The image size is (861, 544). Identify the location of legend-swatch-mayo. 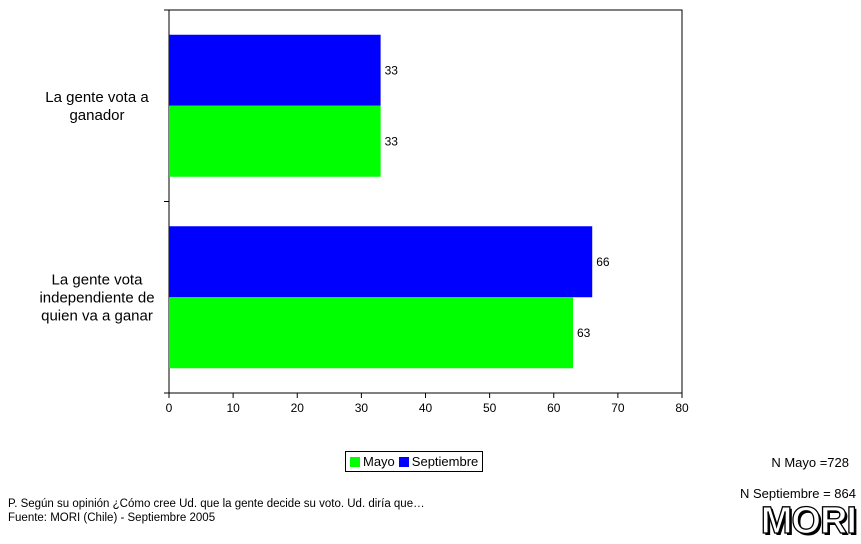
(355, 461).